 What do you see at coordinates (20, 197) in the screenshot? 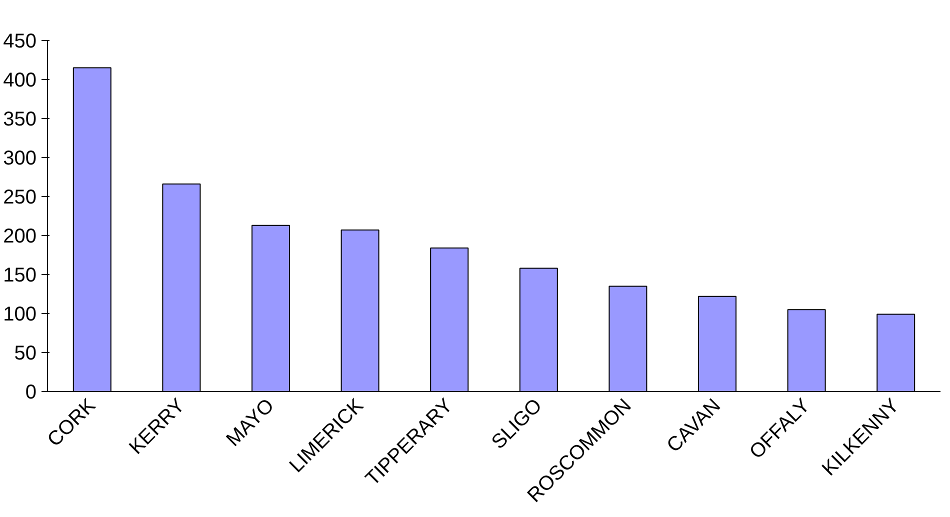
I see `y-tick-label: 250` at bounding box center [20, 197].